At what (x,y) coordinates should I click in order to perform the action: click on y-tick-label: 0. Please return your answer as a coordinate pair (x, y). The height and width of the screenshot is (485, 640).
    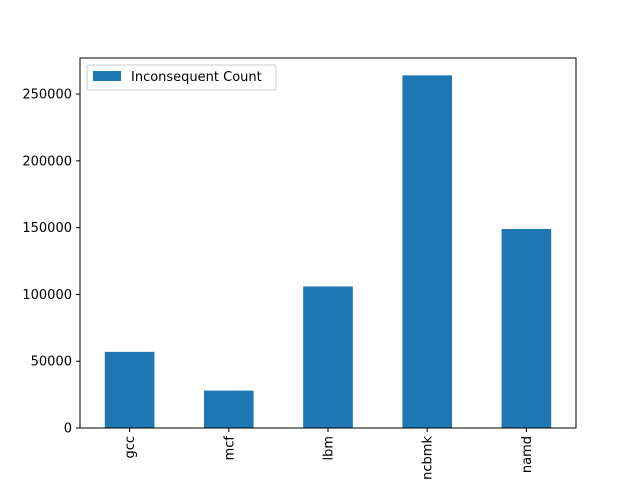
    Looking at the image, I should click on (68, 429).